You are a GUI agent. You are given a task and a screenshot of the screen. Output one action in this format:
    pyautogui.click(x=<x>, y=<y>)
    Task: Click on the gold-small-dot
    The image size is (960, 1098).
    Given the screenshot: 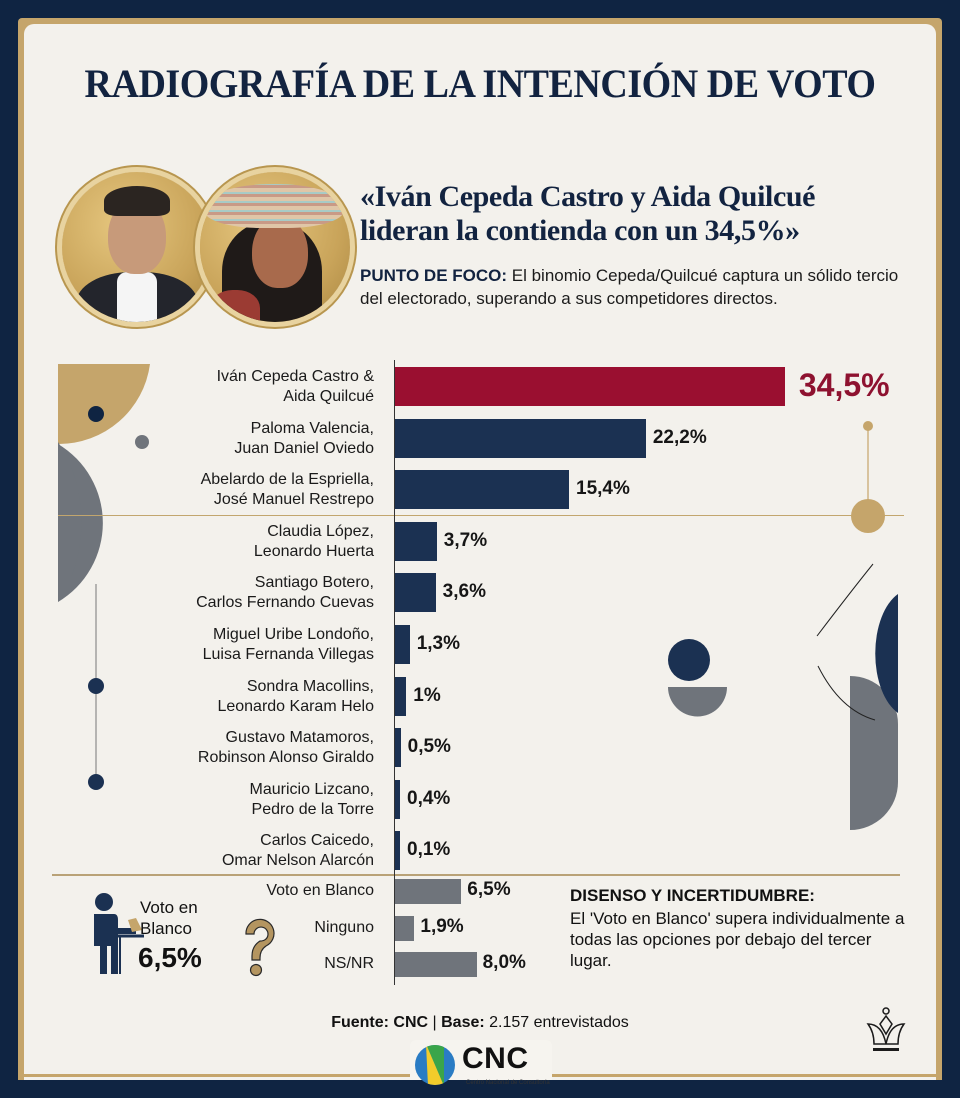 What is the action you would take?
    pyautogui.click(x=868, y=426)
    